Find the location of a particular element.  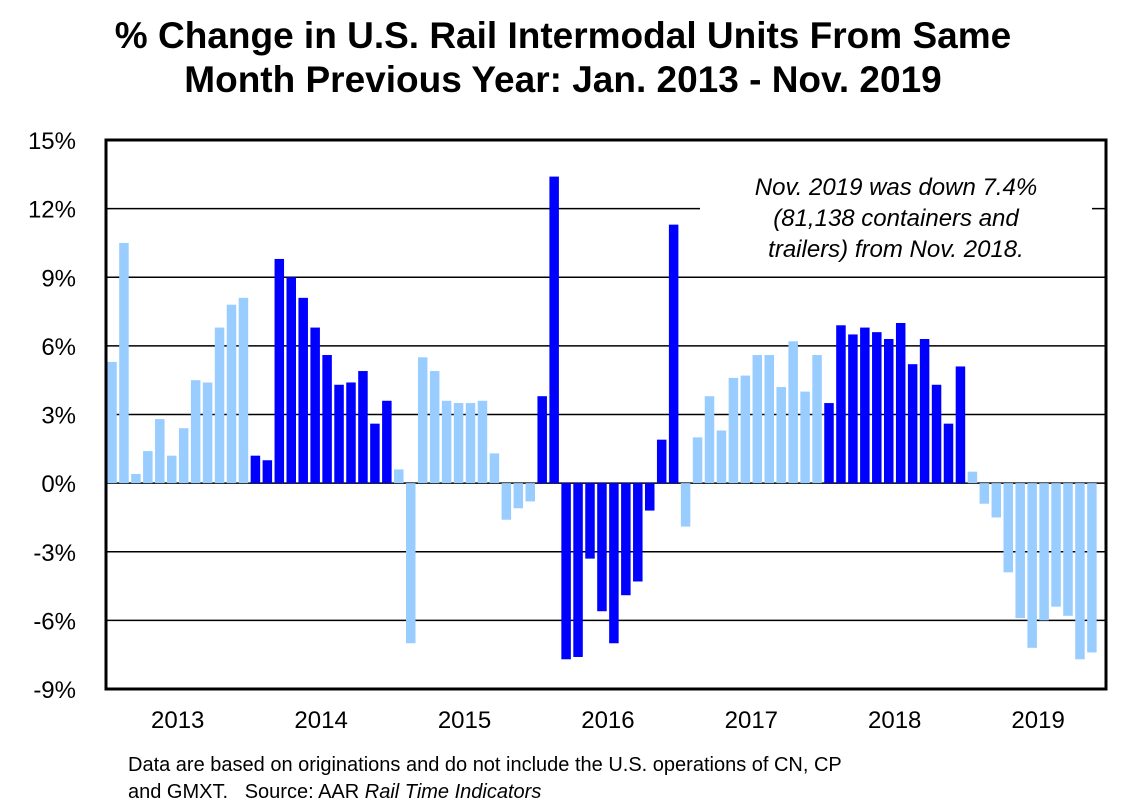

y-tick-label: 3% is located at coordinates (58, 416).